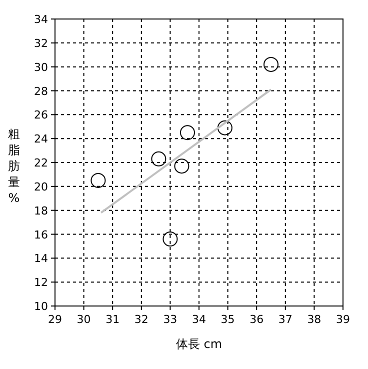 Image resolution: width=368 pixels, height=369 pixels. Describe the element at coordinates (41, 115) in the screenshot. I see `y-tick-label: 26` at that location.